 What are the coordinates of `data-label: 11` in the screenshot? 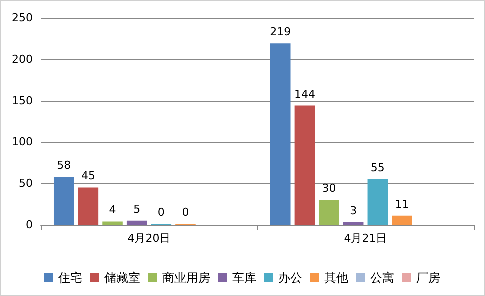 It's located at (402, 204).